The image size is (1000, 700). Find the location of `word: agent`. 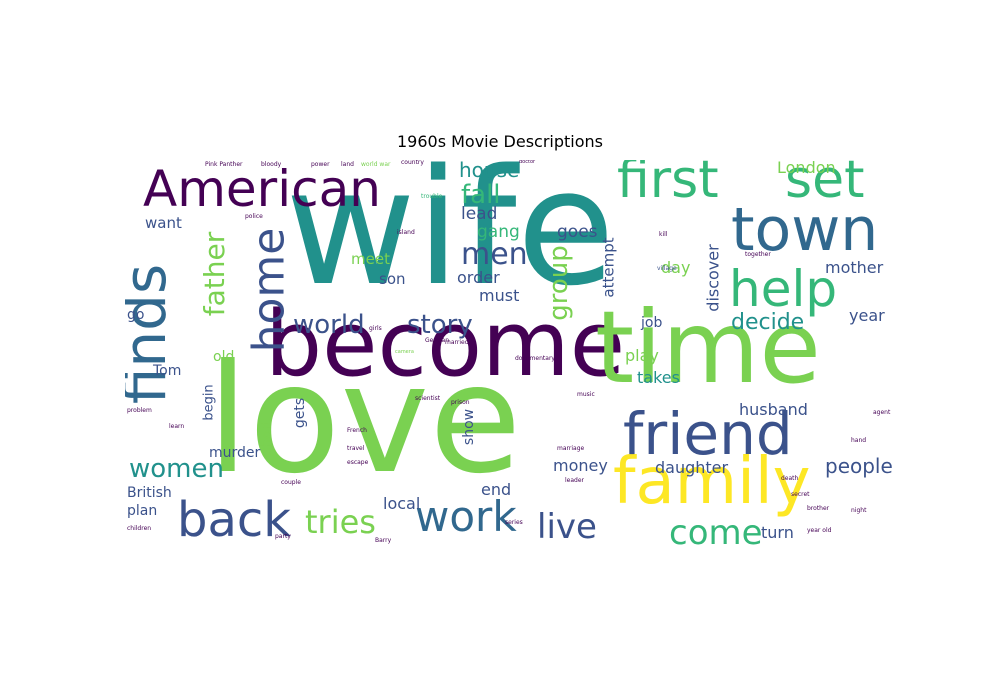

word: agent is located at coordinates (882, 412).